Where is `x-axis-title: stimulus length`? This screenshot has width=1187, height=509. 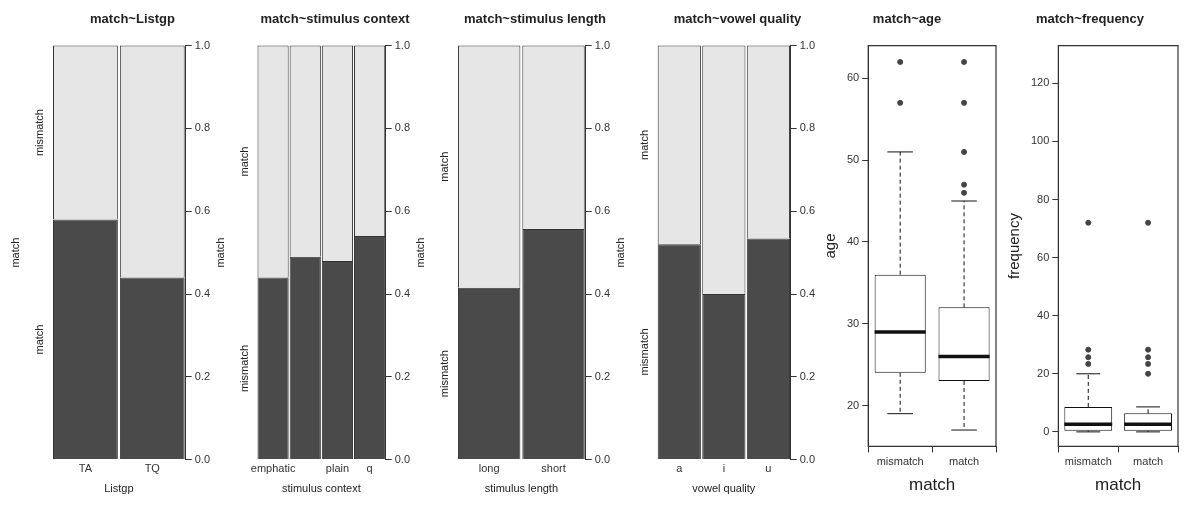
x-axis-title: stimulus length is located at coordinates (521, 488).